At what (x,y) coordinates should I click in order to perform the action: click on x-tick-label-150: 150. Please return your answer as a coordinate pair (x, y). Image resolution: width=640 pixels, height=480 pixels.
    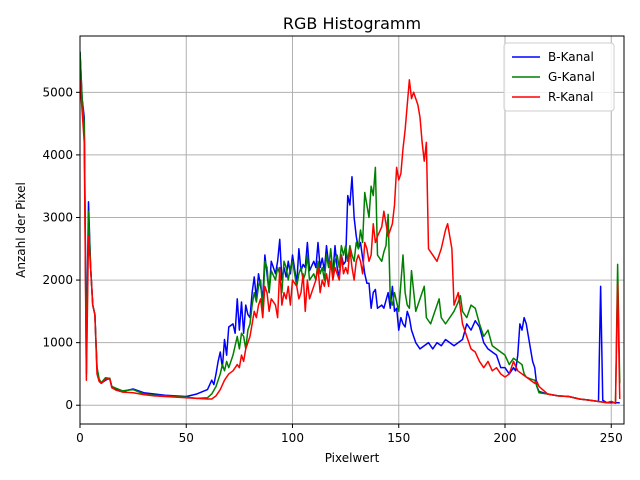
    Looking at the image, I should click on (398, 438).